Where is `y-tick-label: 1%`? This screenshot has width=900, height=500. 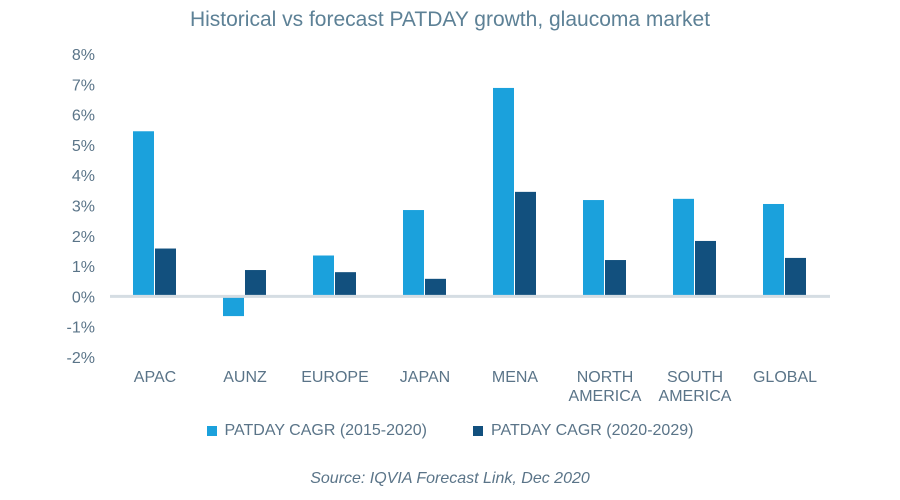
y-tick-label: 1% is located at coordinates (83, 267).